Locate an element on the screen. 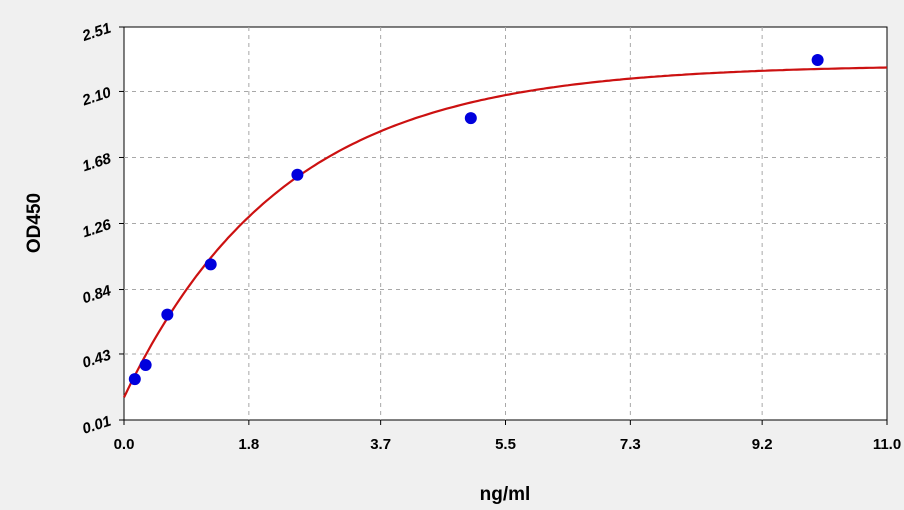 The height and width of the screenshot is (510, 904). x-axis-ticks: 0.0 1.8 3.7 5.5 7.3 9.2 11.0 is located at coordinates (507, 436).